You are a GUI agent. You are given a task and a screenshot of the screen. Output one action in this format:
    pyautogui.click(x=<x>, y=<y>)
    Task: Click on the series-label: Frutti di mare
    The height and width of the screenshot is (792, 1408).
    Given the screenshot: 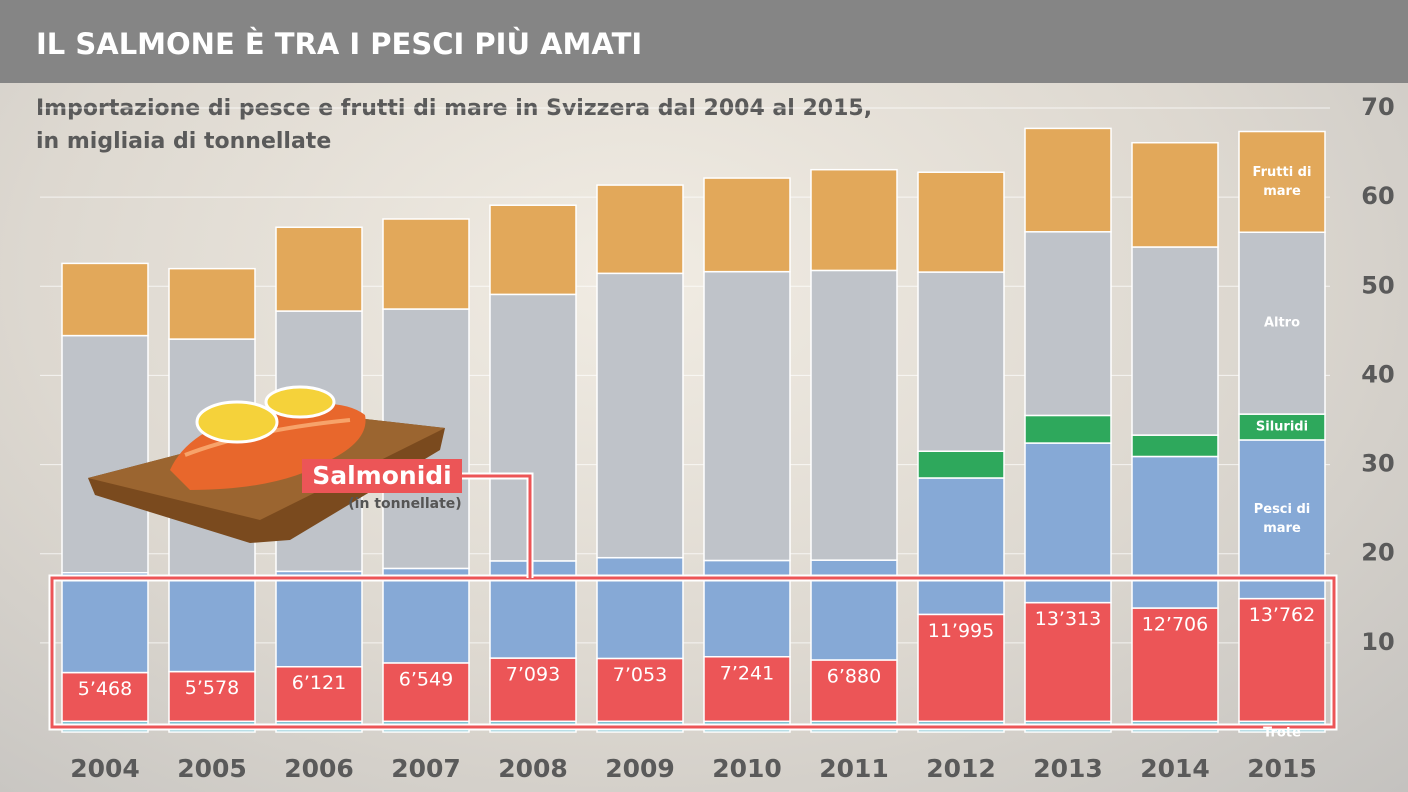 What is the action you would take?
    pyautogui.click(x=1282, y=181)
    